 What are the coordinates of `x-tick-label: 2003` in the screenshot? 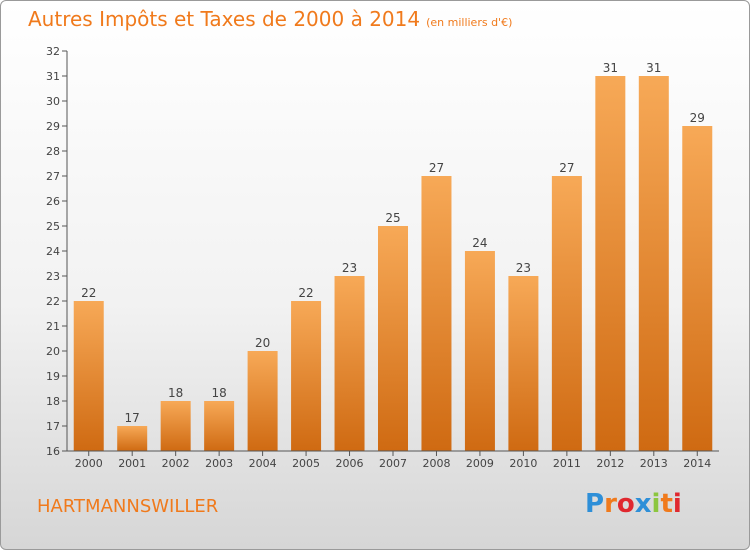 It's located at (219, 463).